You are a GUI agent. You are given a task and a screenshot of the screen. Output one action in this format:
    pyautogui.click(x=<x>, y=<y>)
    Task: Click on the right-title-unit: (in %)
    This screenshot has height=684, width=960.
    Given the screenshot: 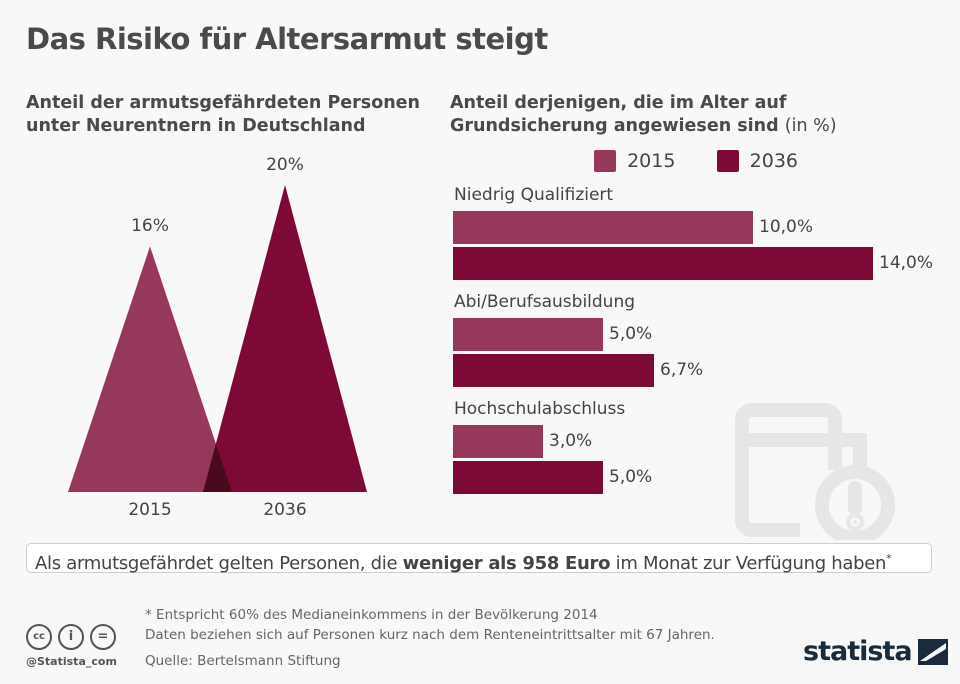 What is the action you would take?
    pyautogui.click(x=810, y=126)
    